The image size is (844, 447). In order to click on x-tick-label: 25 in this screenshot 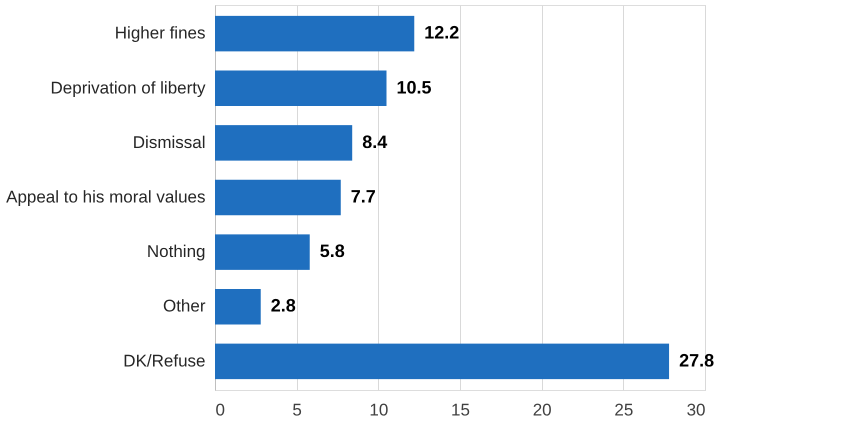, I will do `click(624, 410)`.